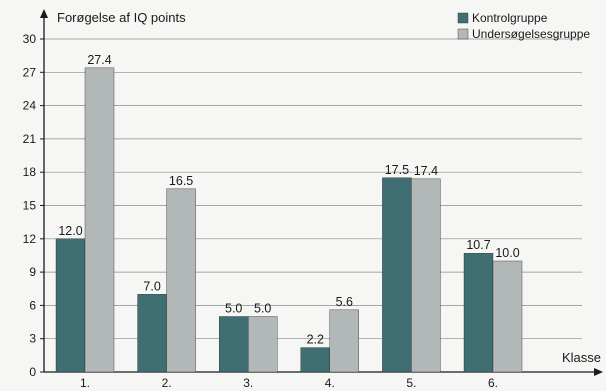 The width and height of the screenshot is (606, 391). Describe the element at coordinates (70, 231) in the screenshot. I see `data-label: 12.0` at that location.